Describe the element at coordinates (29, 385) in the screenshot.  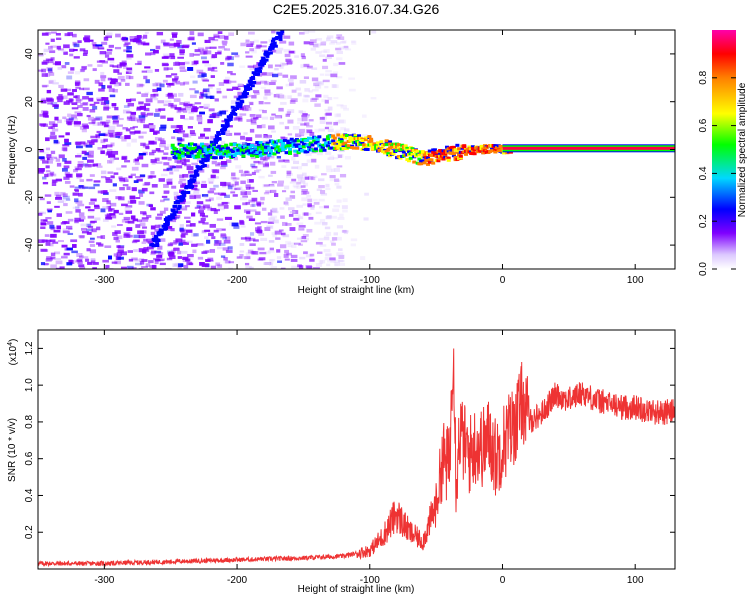
I see `snr-y-tick-label: 1.0` at that location.